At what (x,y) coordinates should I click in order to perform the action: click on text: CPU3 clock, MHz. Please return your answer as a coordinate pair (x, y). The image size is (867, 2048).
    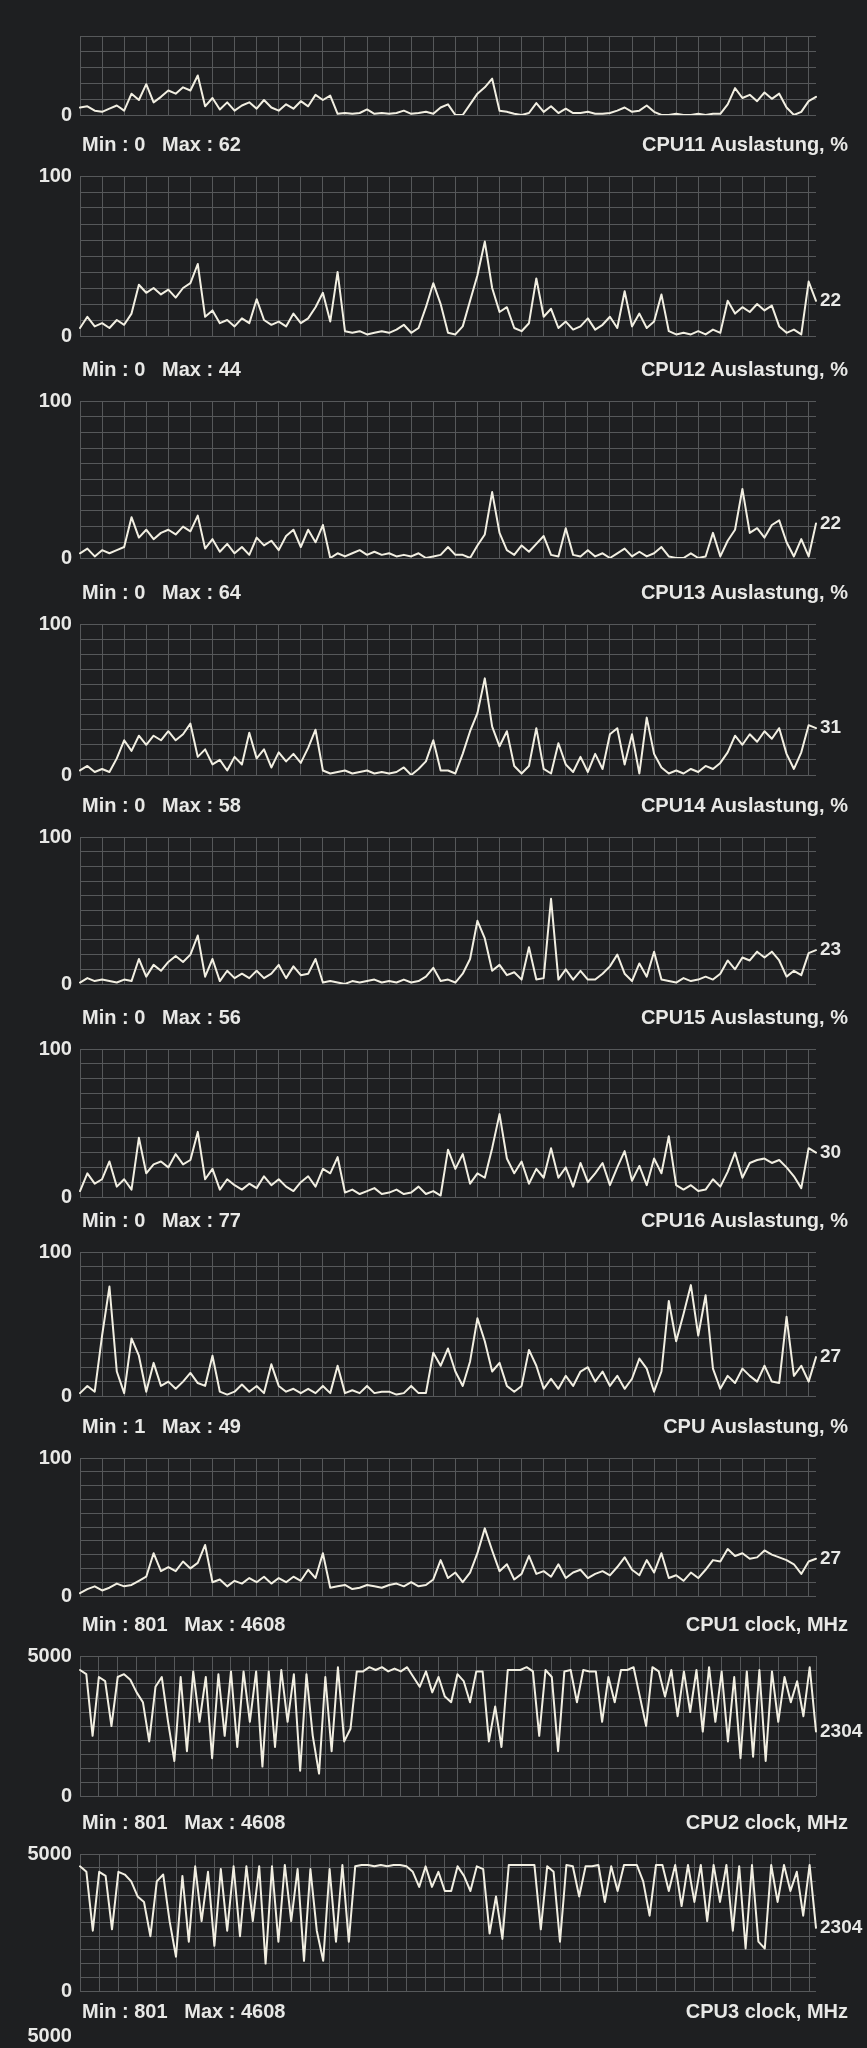
    Looking at the image, I should click on (766, 2011).